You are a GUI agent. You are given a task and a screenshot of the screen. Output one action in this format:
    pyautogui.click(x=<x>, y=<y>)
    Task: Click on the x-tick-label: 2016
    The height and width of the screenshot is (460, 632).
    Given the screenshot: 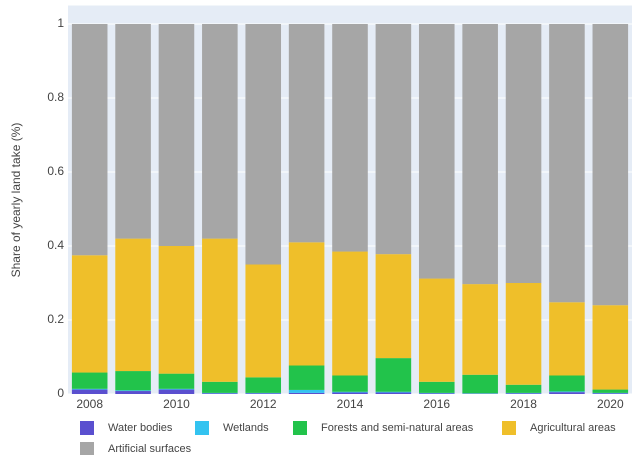 What is the action you would take?
    pyautogui.click(x=436, y=404)
    